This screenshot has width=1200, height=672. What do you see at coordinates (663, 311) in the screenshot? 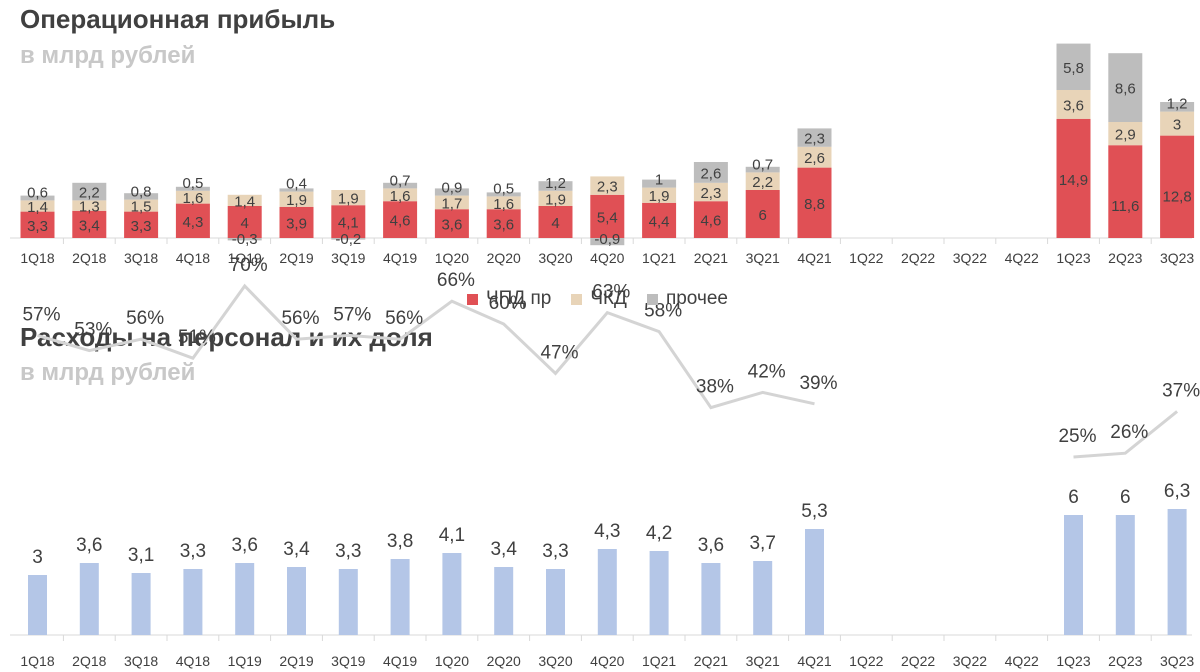
I see `data-label-share: 58%` at bounding box center [663, 311].